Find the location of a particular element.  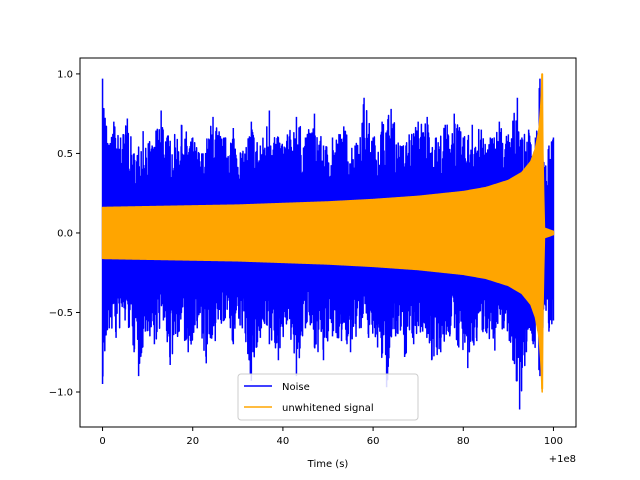

y-tick-label: 0.5 is located at coordinates (65, 154).